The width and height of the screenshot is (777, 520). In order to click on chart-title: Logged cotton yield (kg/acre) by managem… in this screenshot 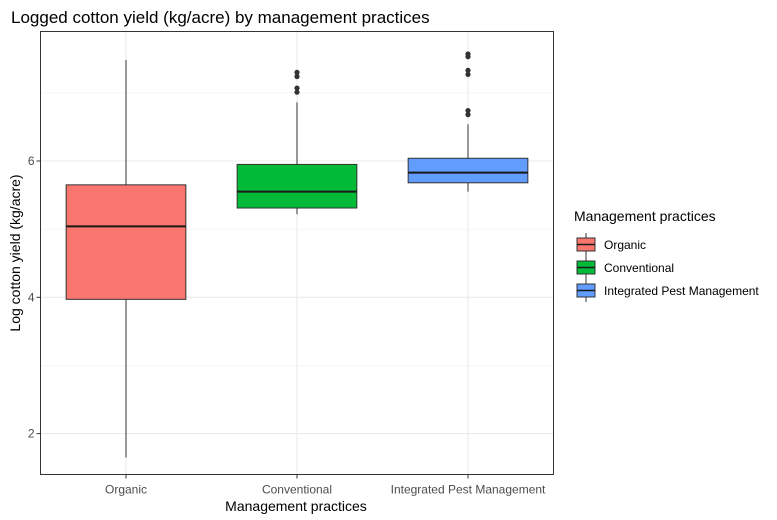, I will do `click(220, 17)`.